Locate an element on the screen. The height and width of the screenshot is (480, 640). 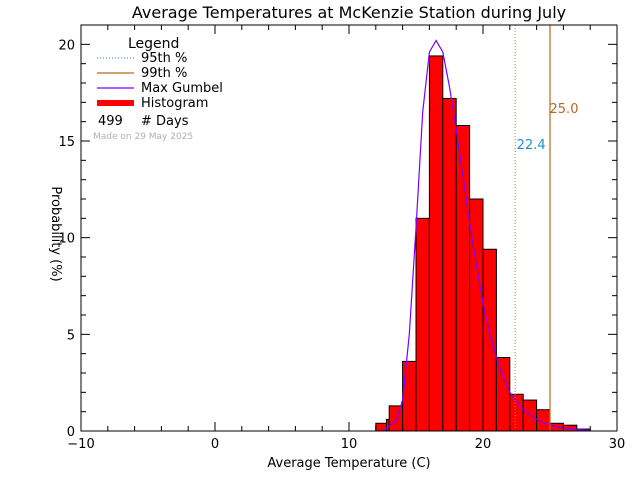
x-axis-label: Average Temperature (C) is located at coordinates (348, 463).